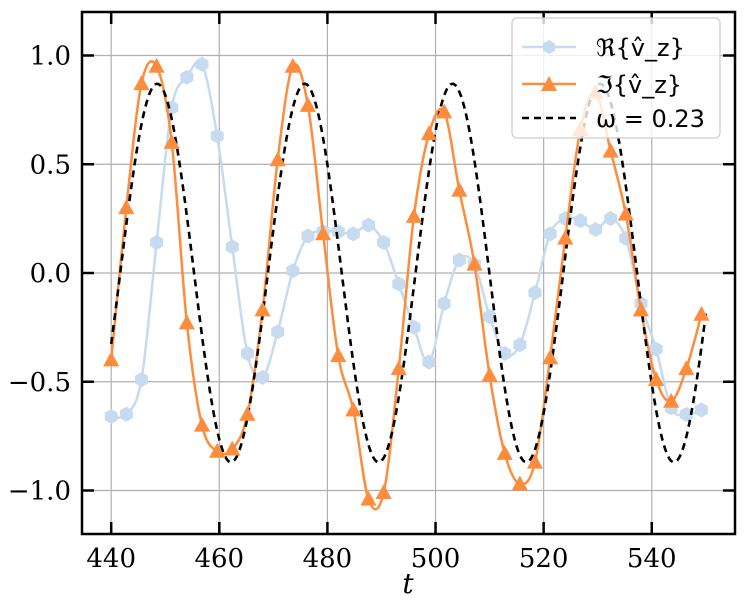  I want to click on legend-label-imag: ℑ{v̂_z}, so click(639, 85).